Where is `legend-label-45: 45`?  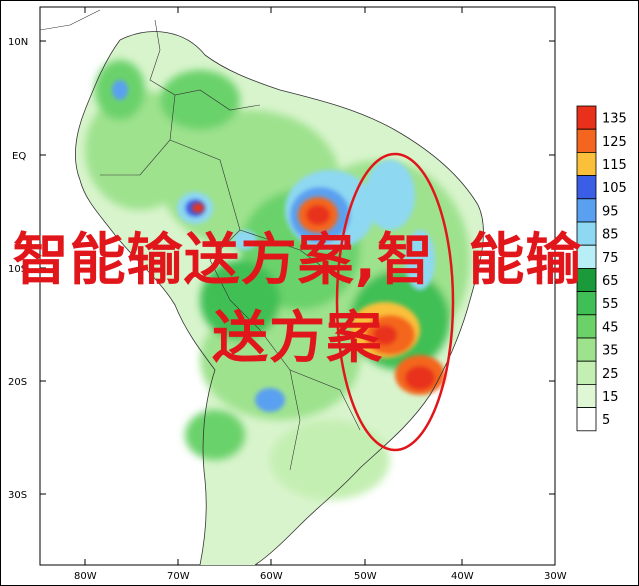 legend-label-45: 45 is located at coordinates (610, 327).